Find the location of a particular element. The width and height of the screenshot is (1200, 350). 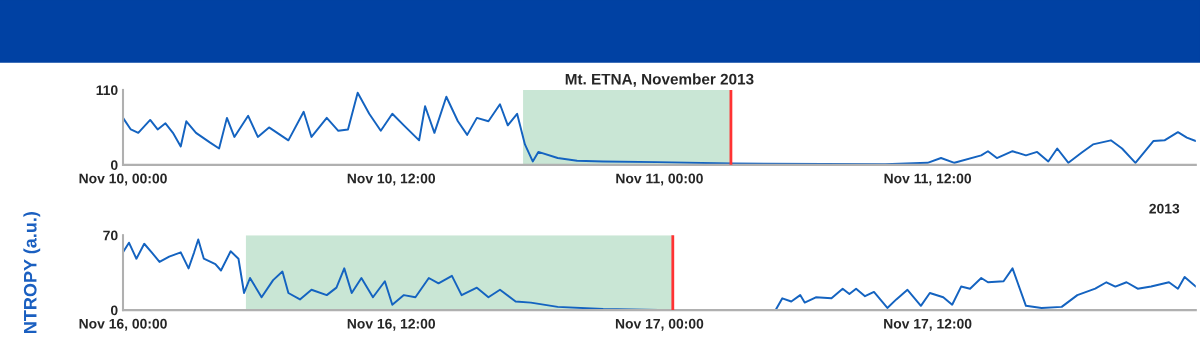

x-tick-label: Nov 11, 00:00 is located at coordinates (659, 179).